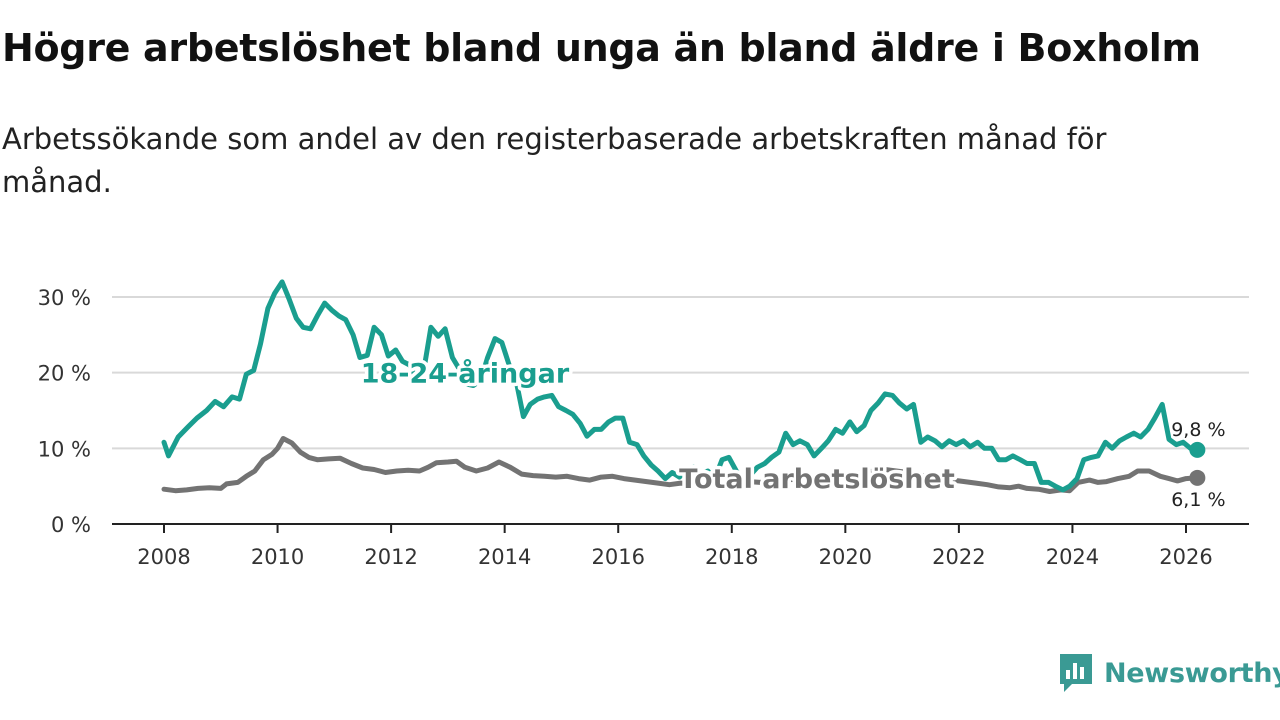  What do you see at coordinates (1197, 449) in the screenshot?
I see `end-point-youth` at bounding box center [1197, 449].